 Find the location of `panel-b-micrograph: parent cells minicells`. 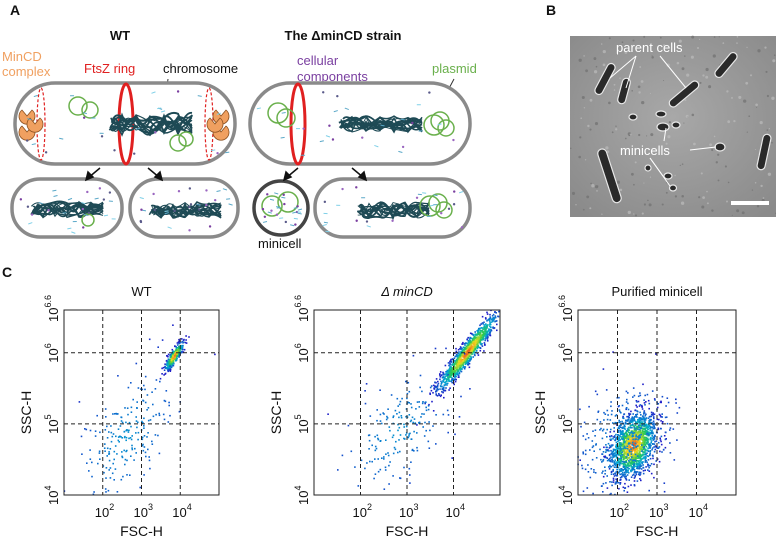

panel-b-micrograph: parent cells minicells is located at coordinates (673, 126).